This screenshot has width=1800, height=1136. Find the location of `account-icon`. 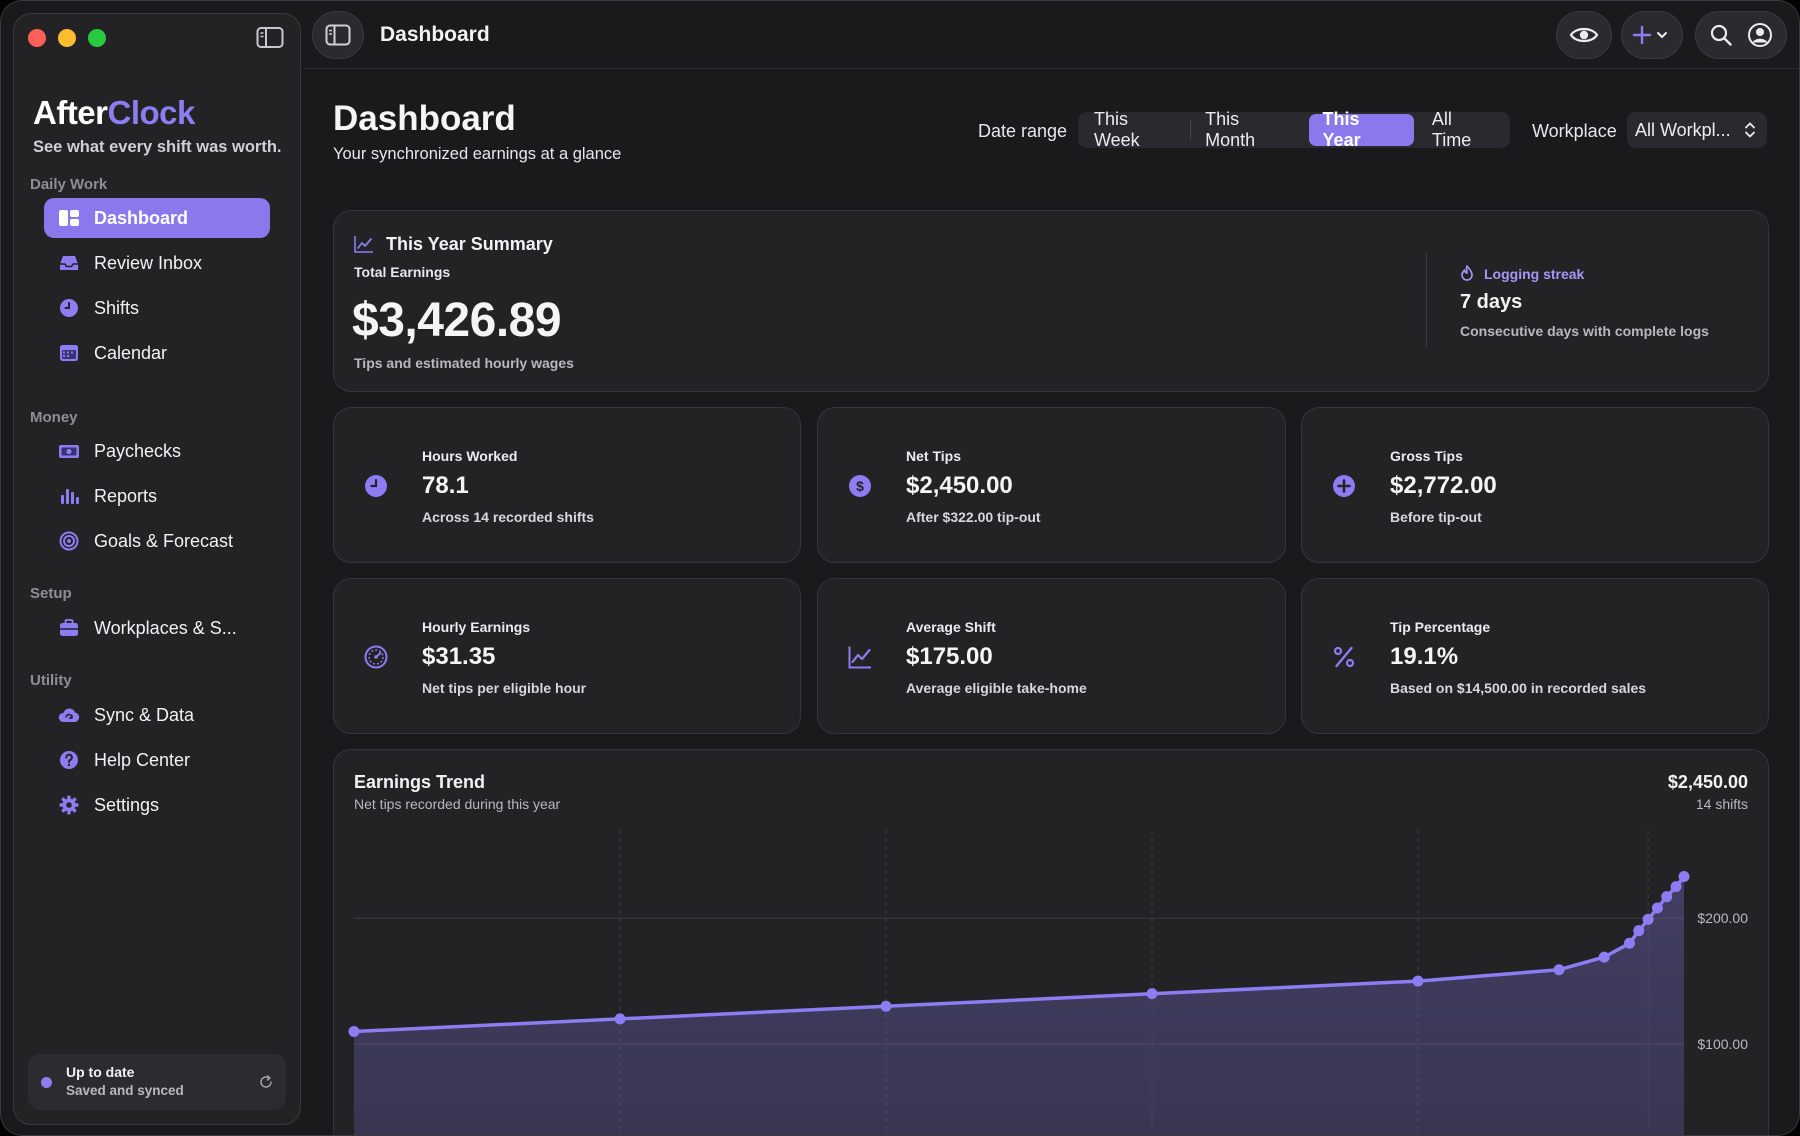

account-icon is located at coordinates (1760, 35).